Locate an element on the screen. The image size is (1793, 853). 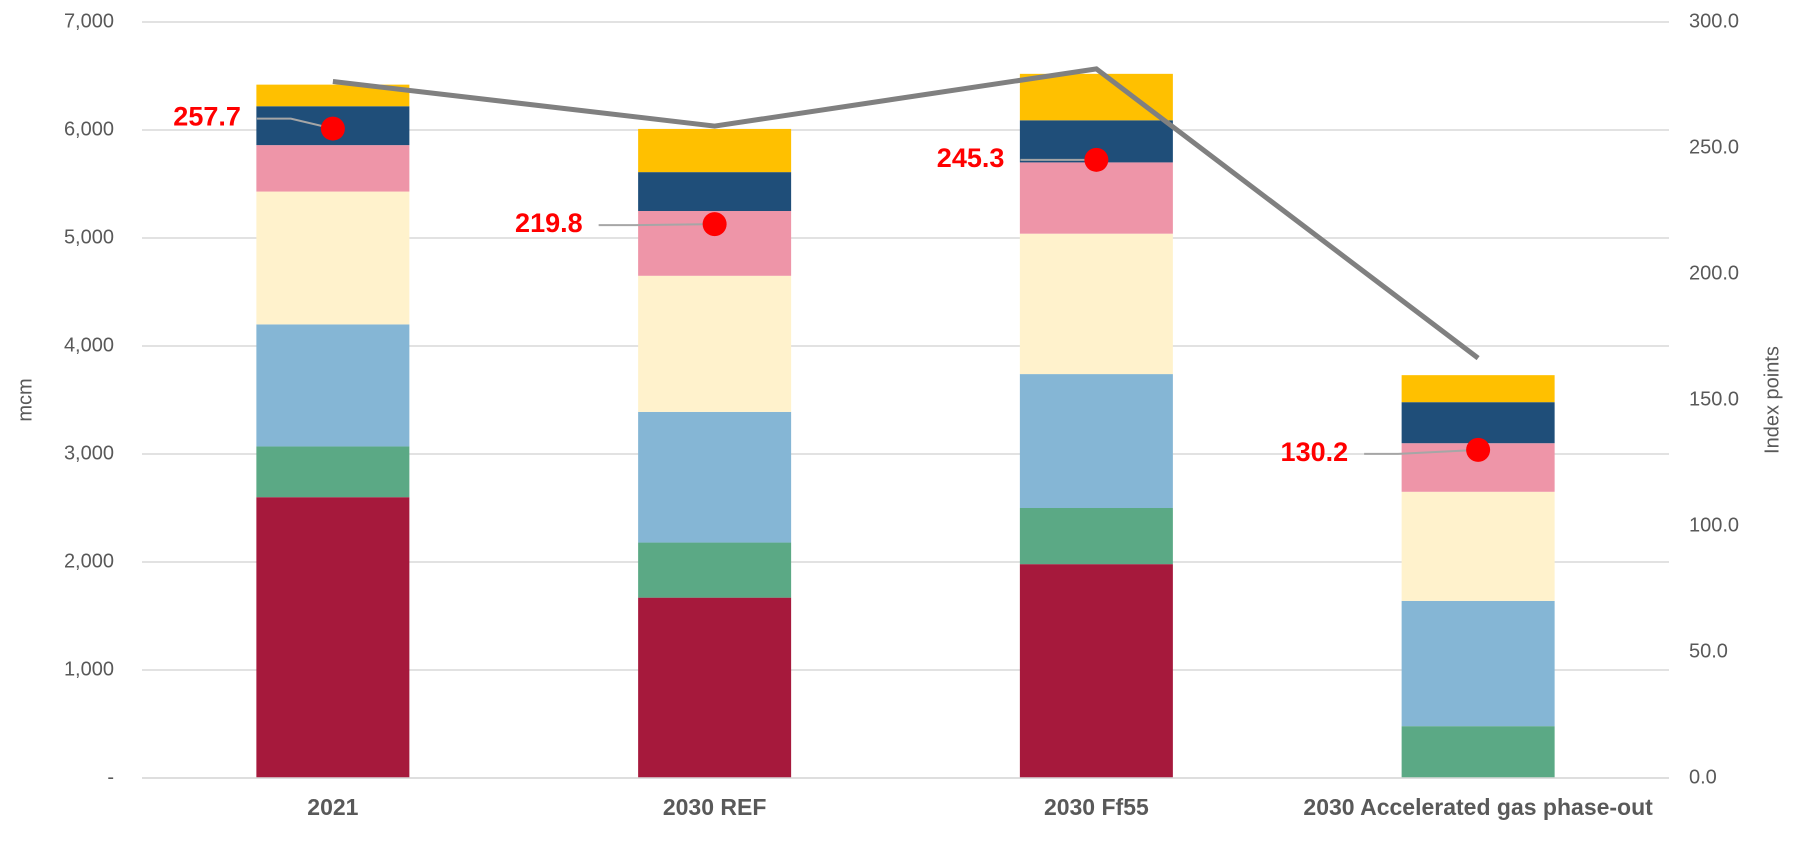
x-tick-label: 2030 REF is located at coordinates (714, 807).